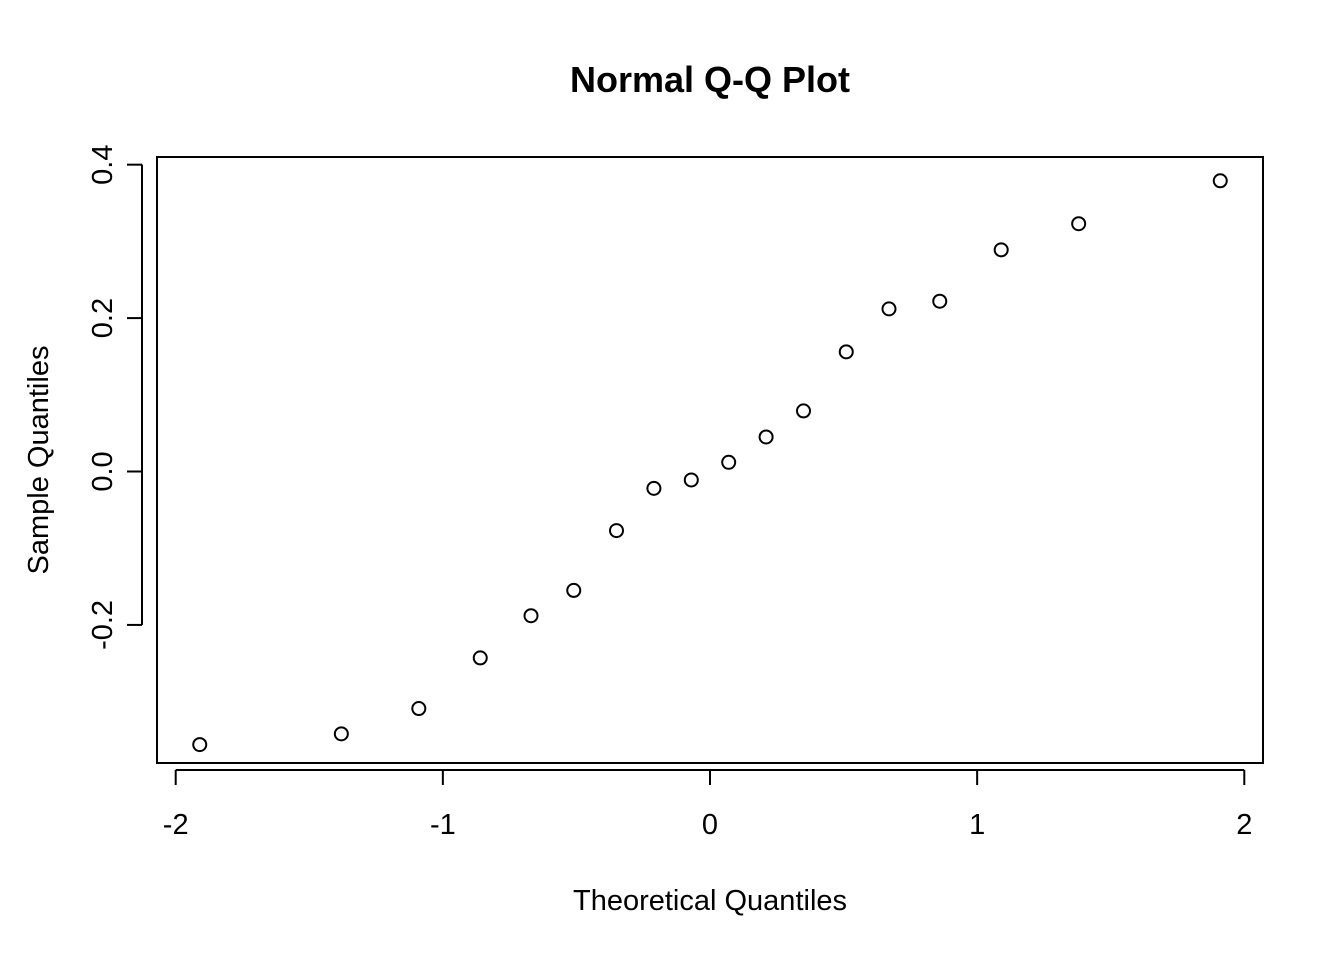  What do you see at coordinates (103, 471) in the screenshot?
I see `y-tick-label: 0.0` at bounding box center [103, 471].